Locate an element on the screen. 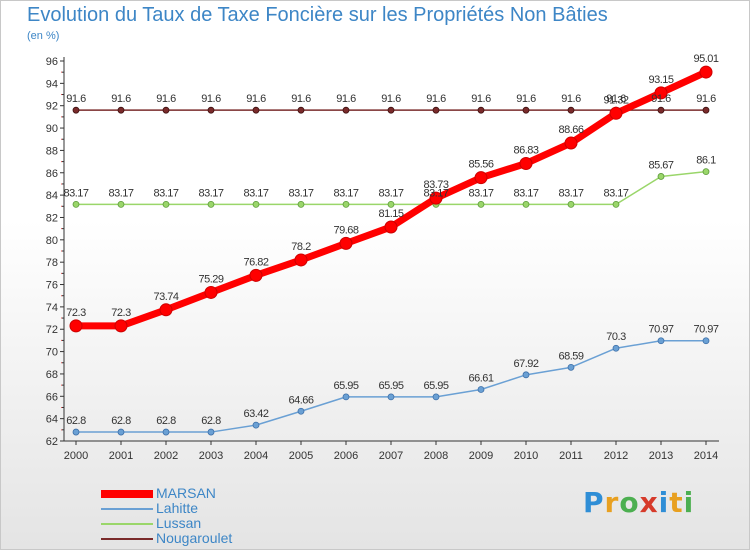  data-label-marsan: 86.83 is located at coordinates (525, 150).